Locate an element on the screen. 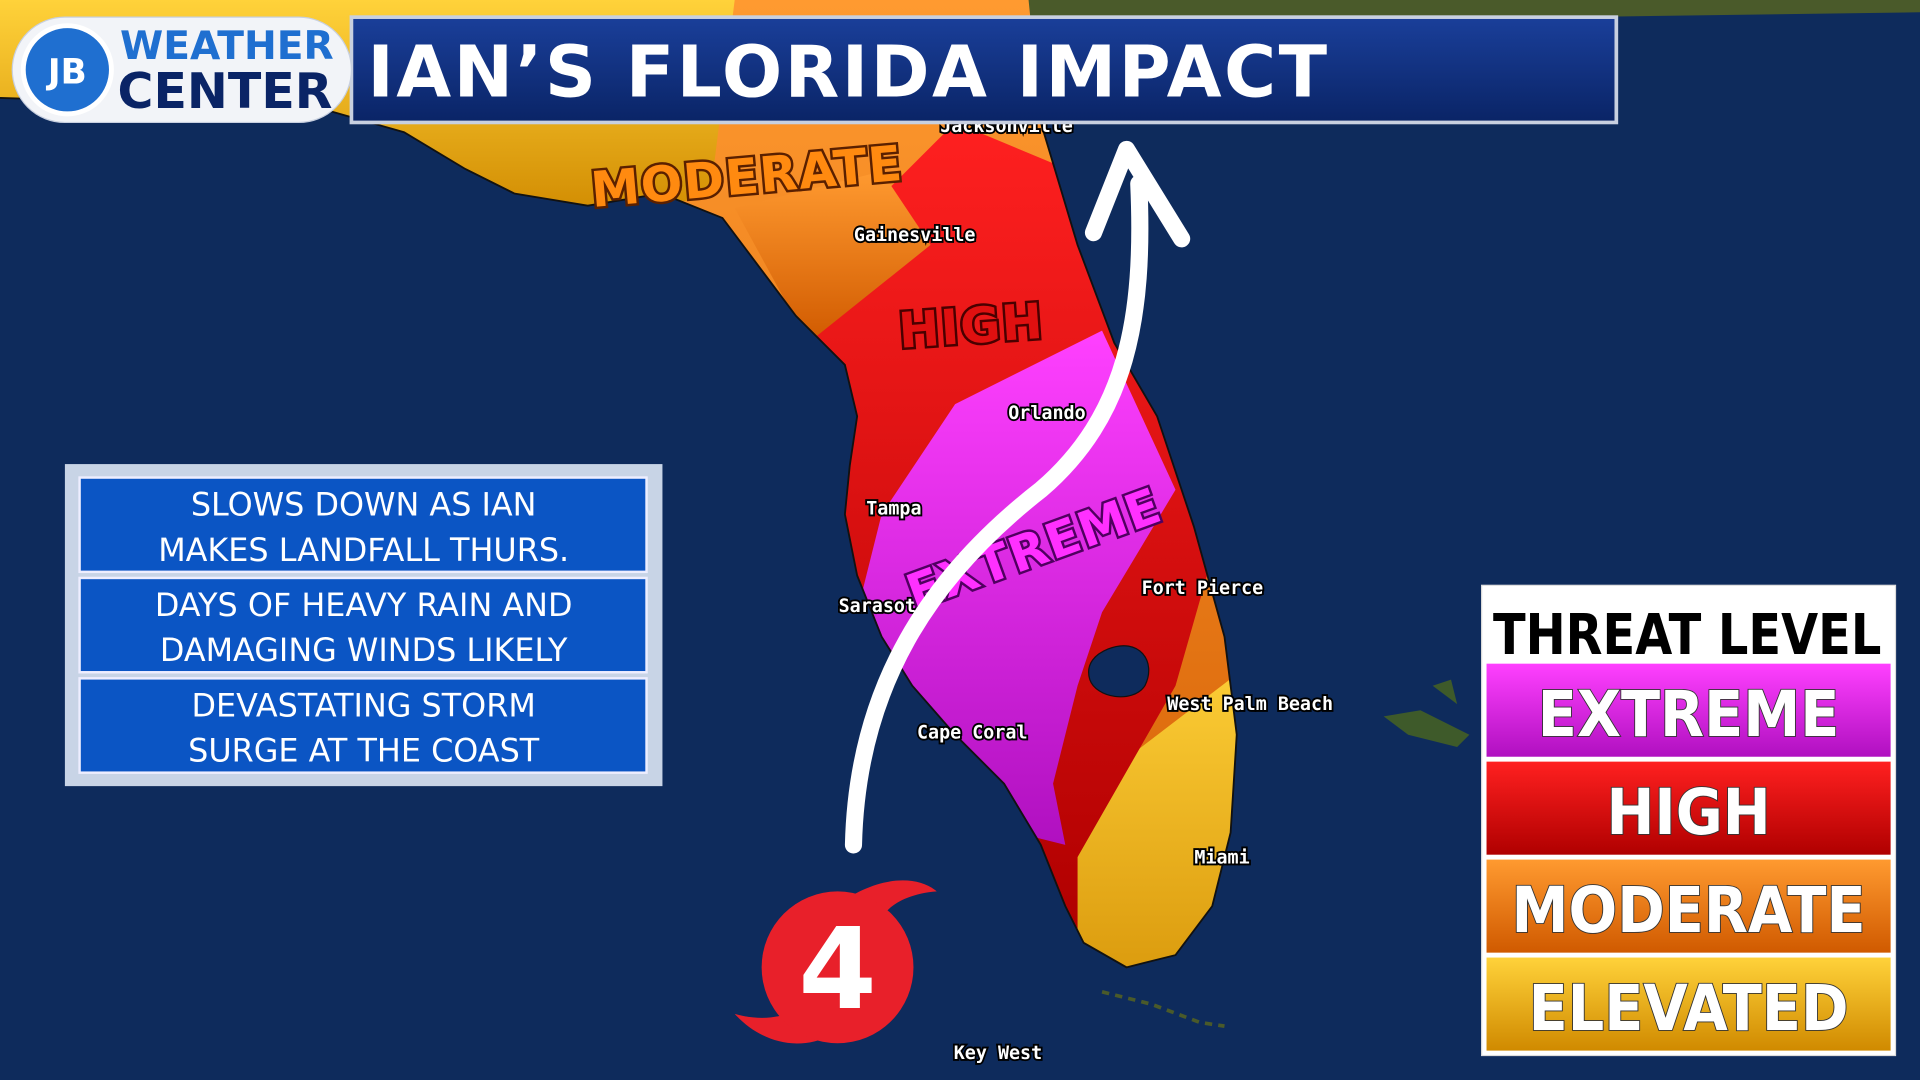 The height and width of the screenshot is (1080, 1920). city-label: West Palm Beach is located at coordinates (1250, 704).